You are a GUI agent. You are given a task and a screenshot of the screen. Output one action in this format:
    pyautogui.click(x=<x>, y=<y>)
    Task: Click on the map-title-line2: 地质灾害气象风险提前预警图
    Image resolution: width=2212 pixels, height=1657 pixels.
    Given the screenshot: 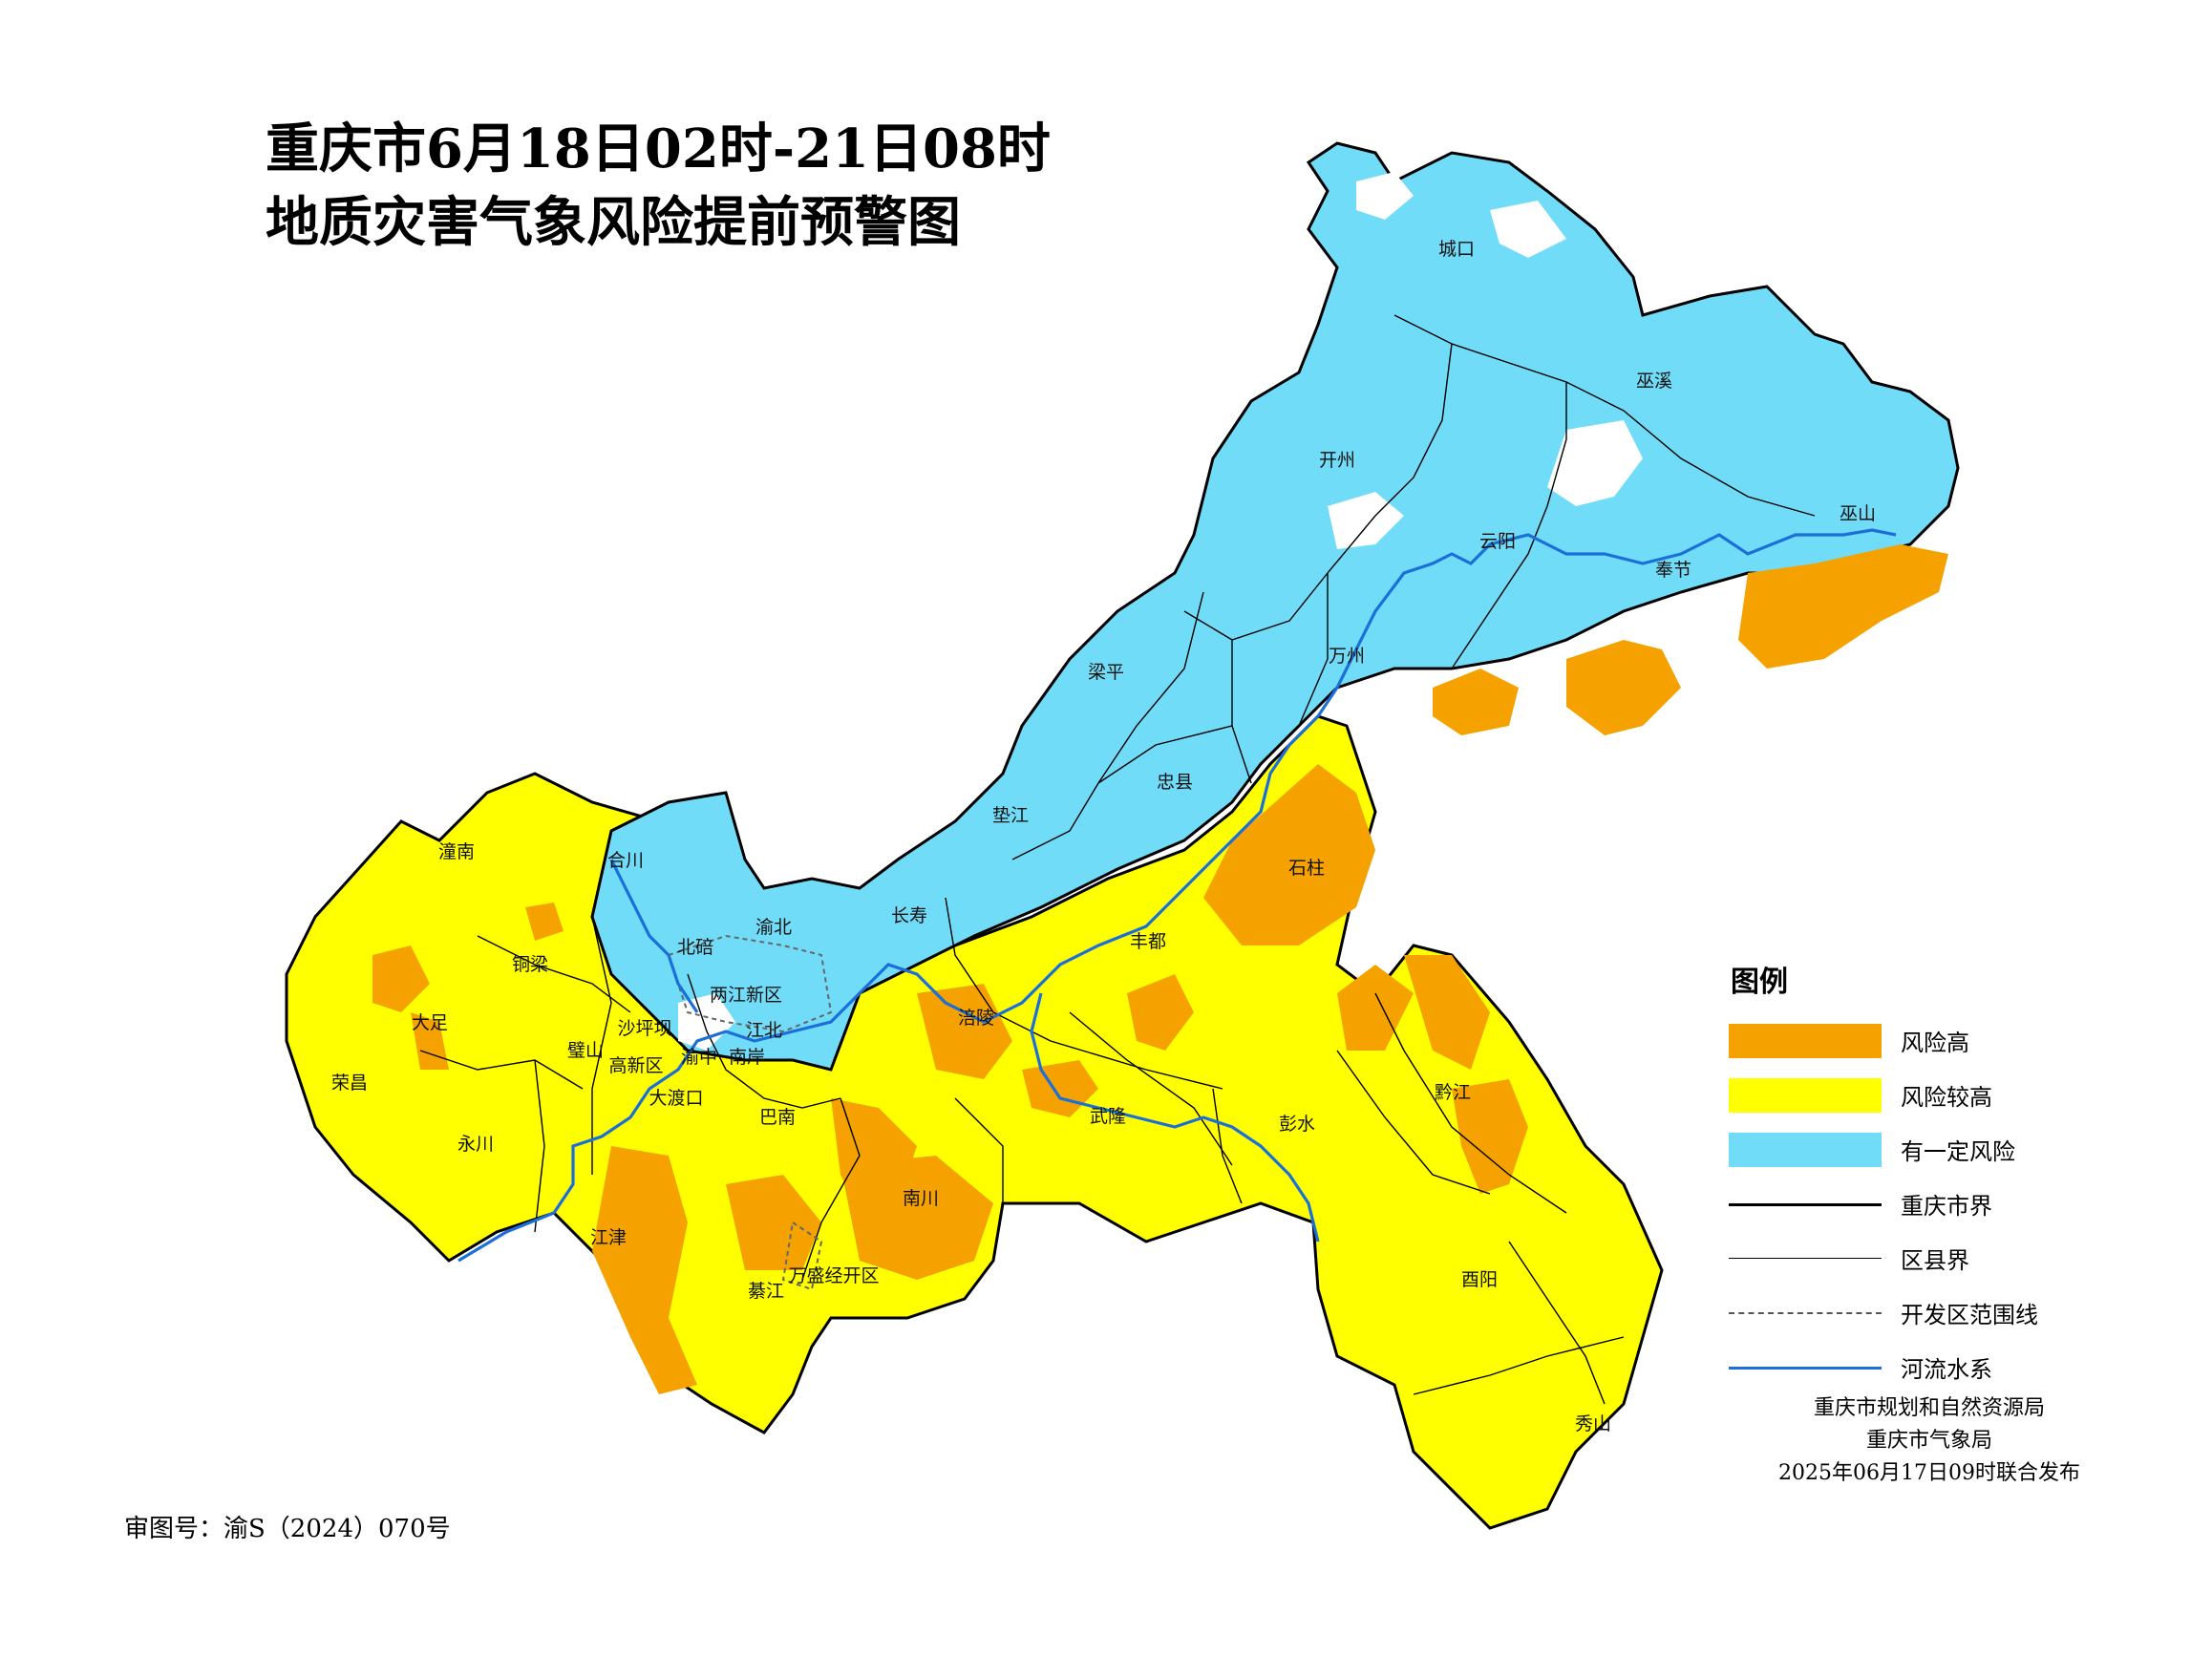 What is the action you would take?
    pyautogui.click(x=613, y=222)
    